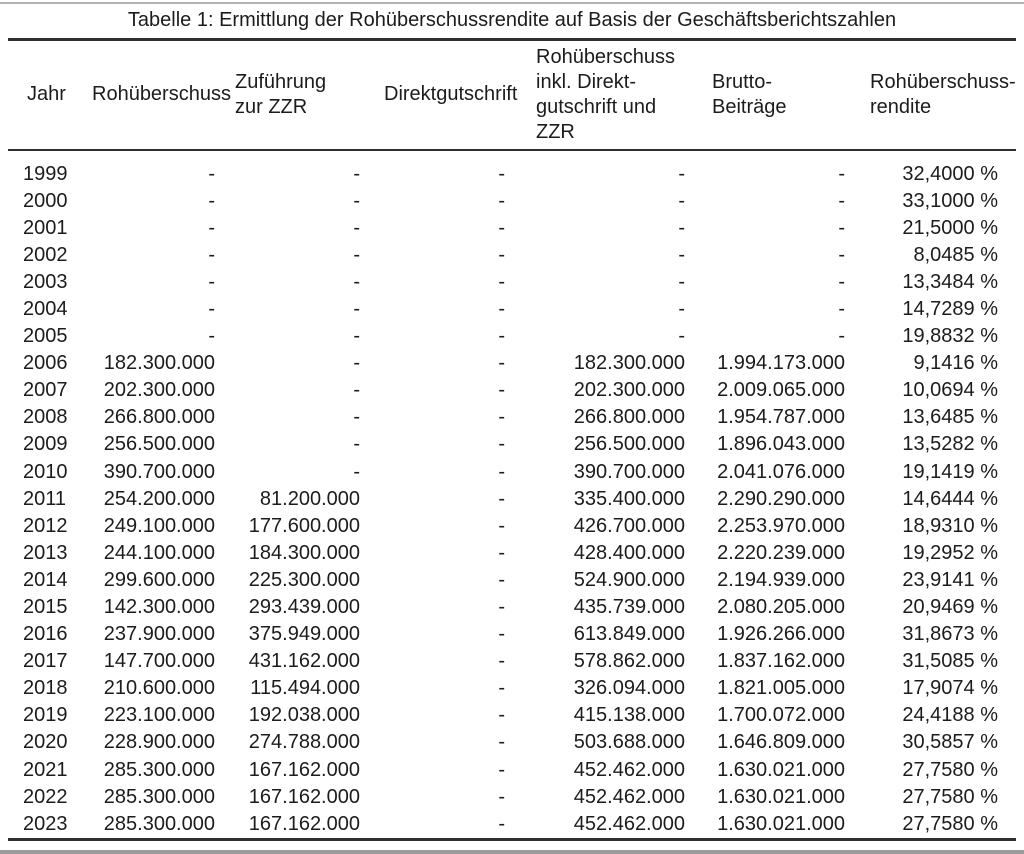 Image resolution: width=1024 pixels, height=854 pixels. What do you see at coordinates (45, 390) in the screenshot?
I see `year-cell: 2007` at bounding box center [45, 390].